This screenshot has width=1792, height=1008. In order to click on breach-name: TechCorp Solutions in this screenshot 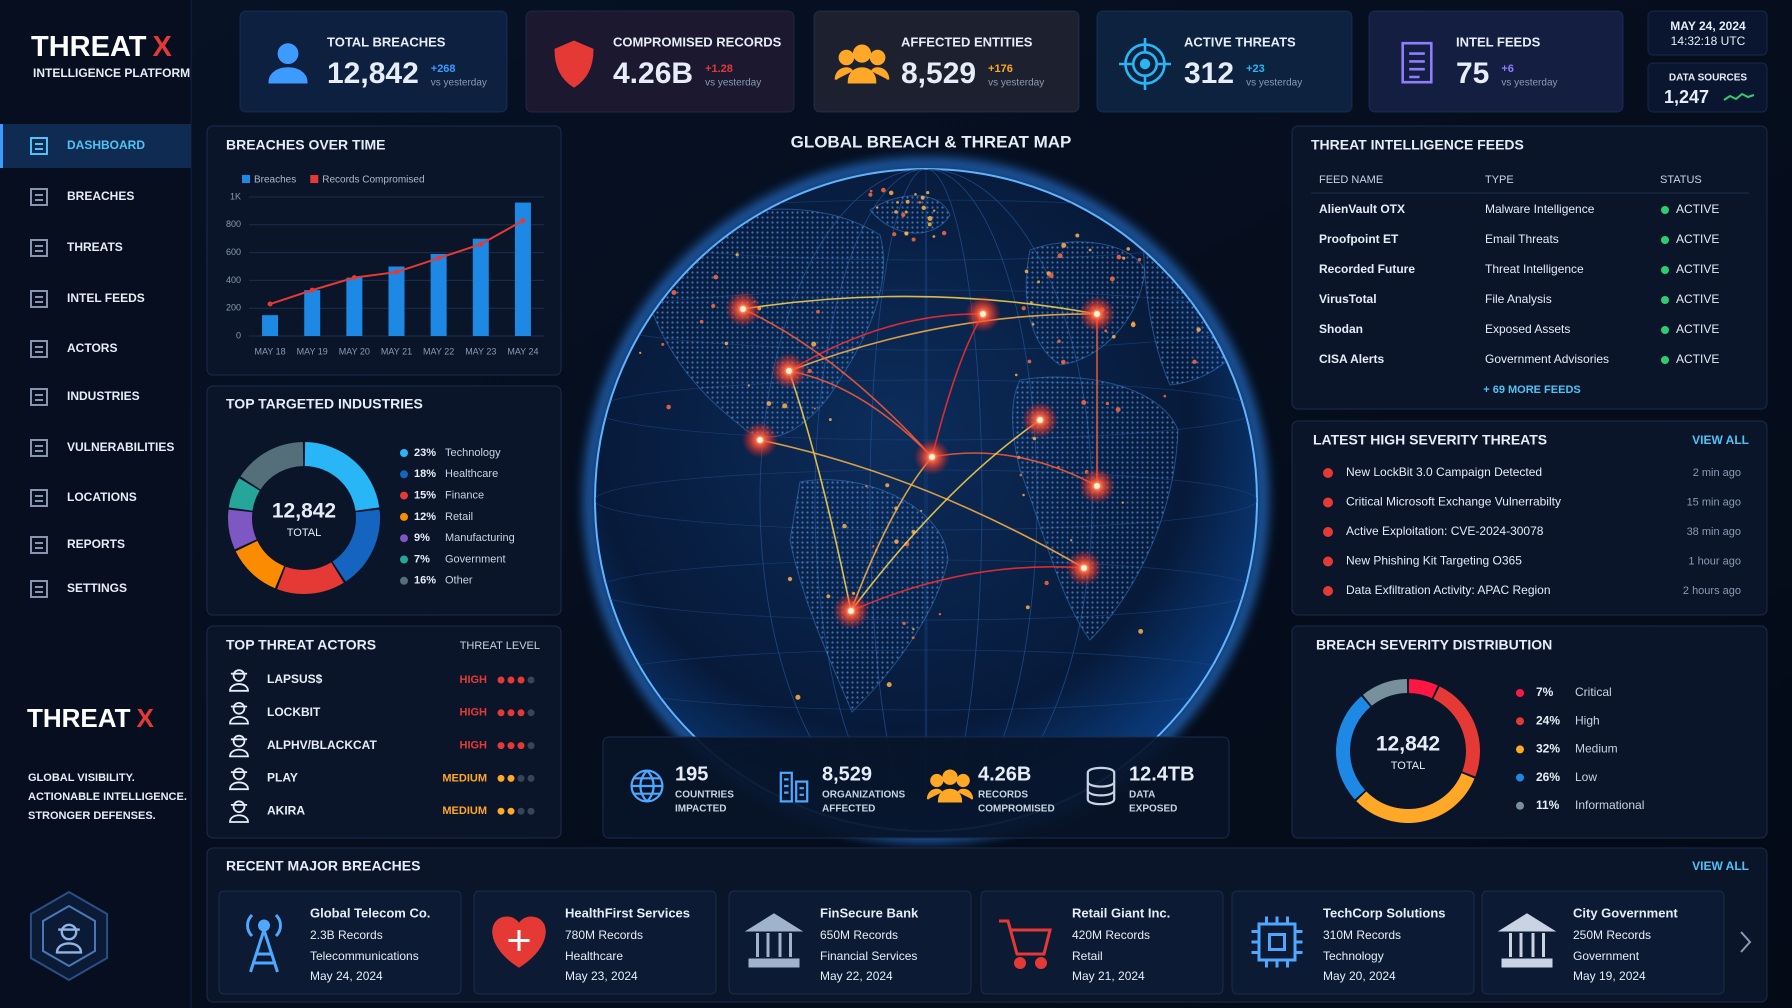, I will do `click(1384, 912)`.